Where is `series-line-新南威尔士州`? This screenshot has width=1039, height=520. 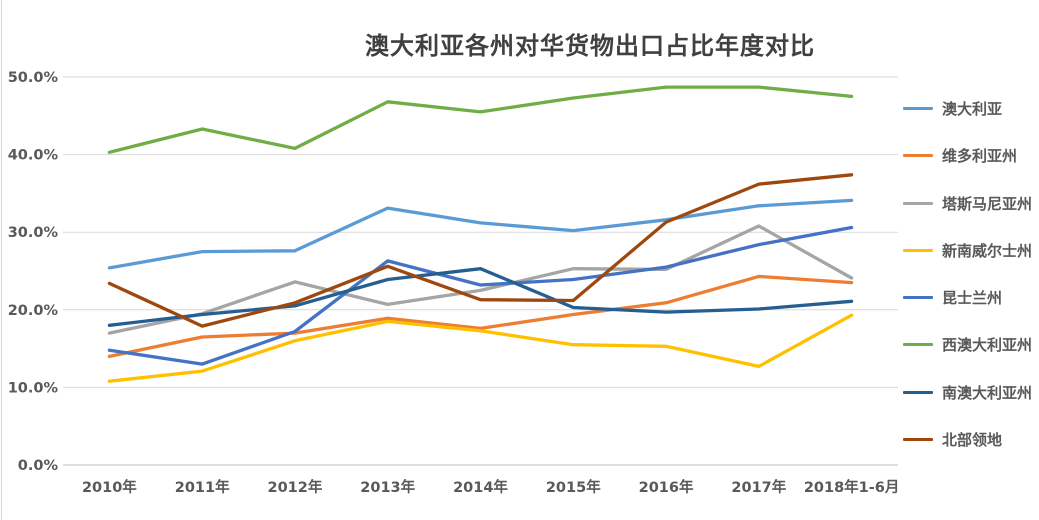
series-line-新南威尔士州 is located at coordinates (480, 348).